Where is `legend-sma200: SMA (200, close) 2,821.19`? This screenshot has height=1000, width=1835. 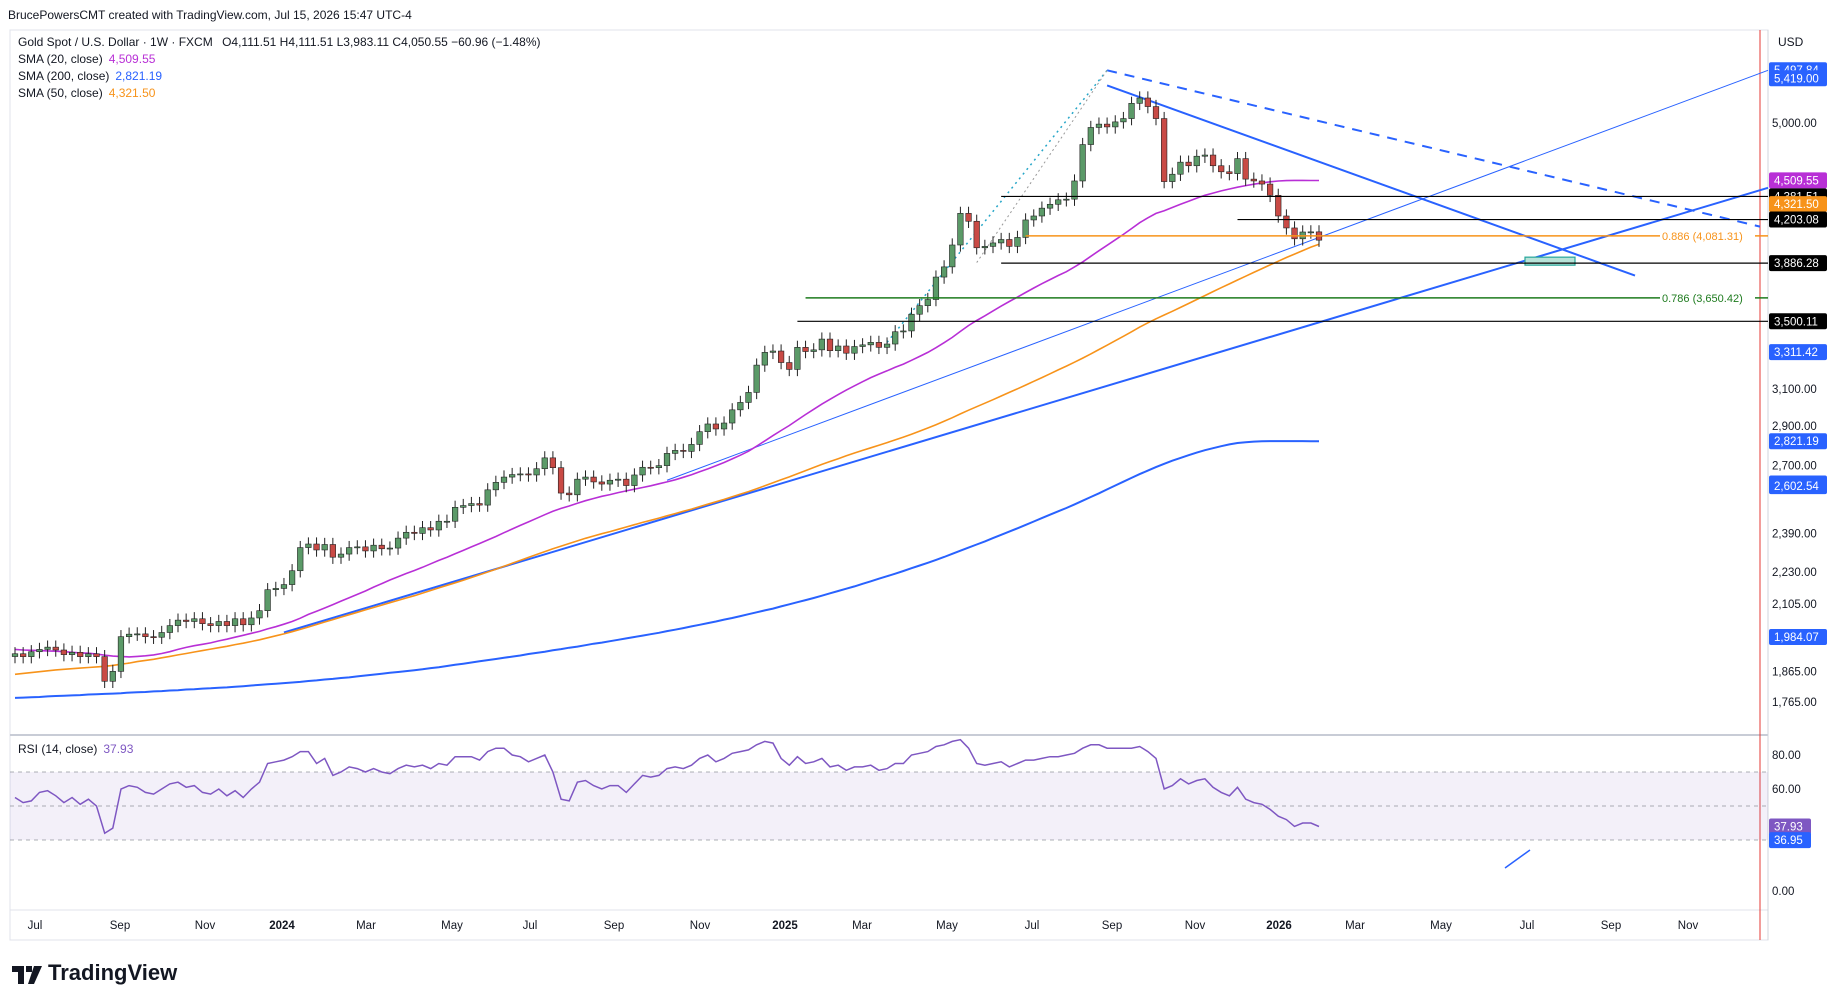 legend-sma200: SMA (200, close) 2,821.19 is located at coordinates (90, 76).